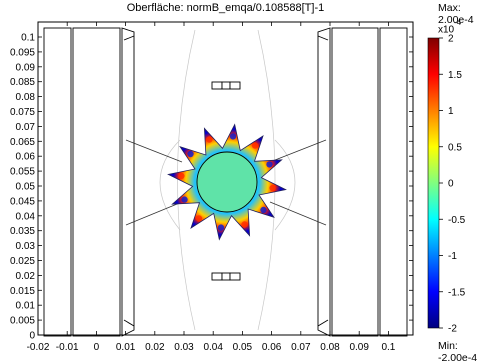 The width and height of the screenshot is (485, 364). Describe the element at coordinates (96, 182) in the screenshot. I see `left-block-middle` at that location.